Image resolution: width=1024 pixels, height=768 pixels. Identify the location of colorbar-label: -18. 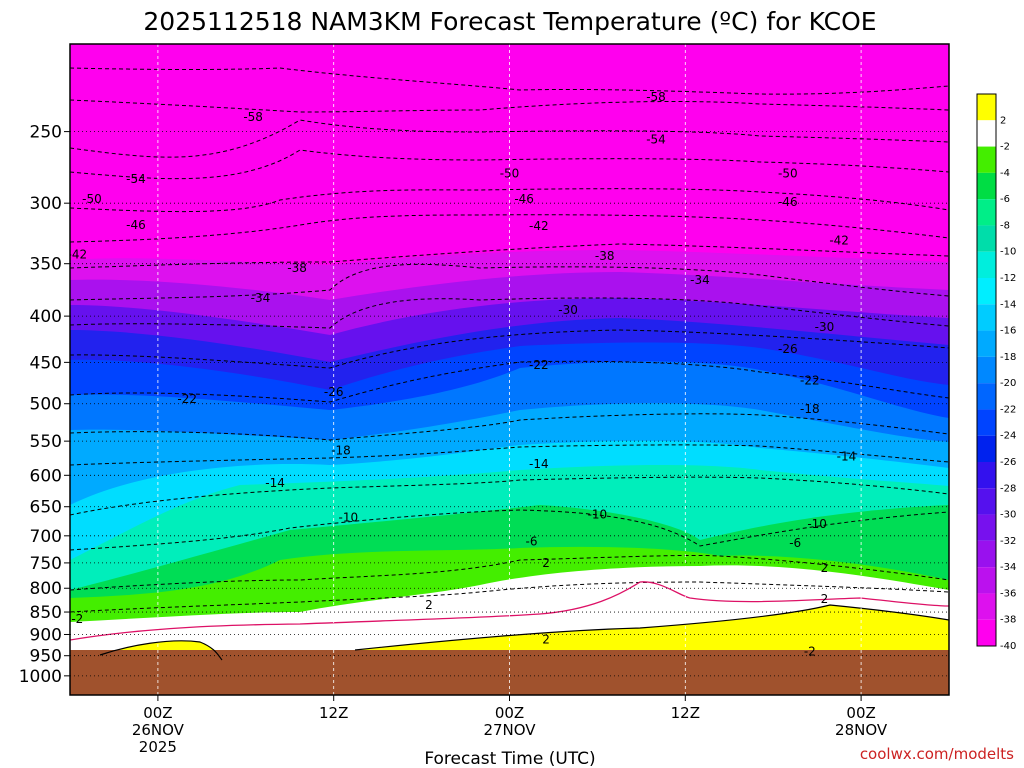
(1008, 357).